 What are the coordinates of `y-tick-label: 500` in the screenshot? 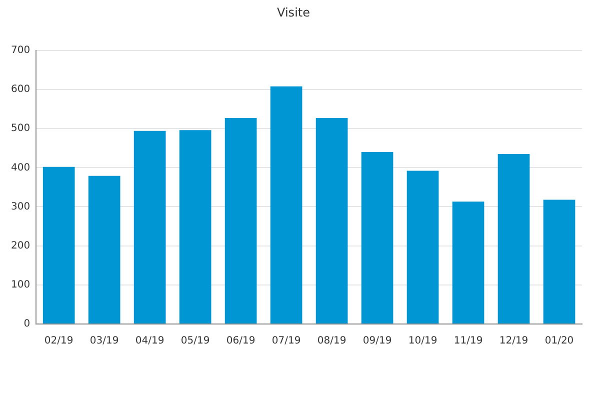 It's located at (20, 128).